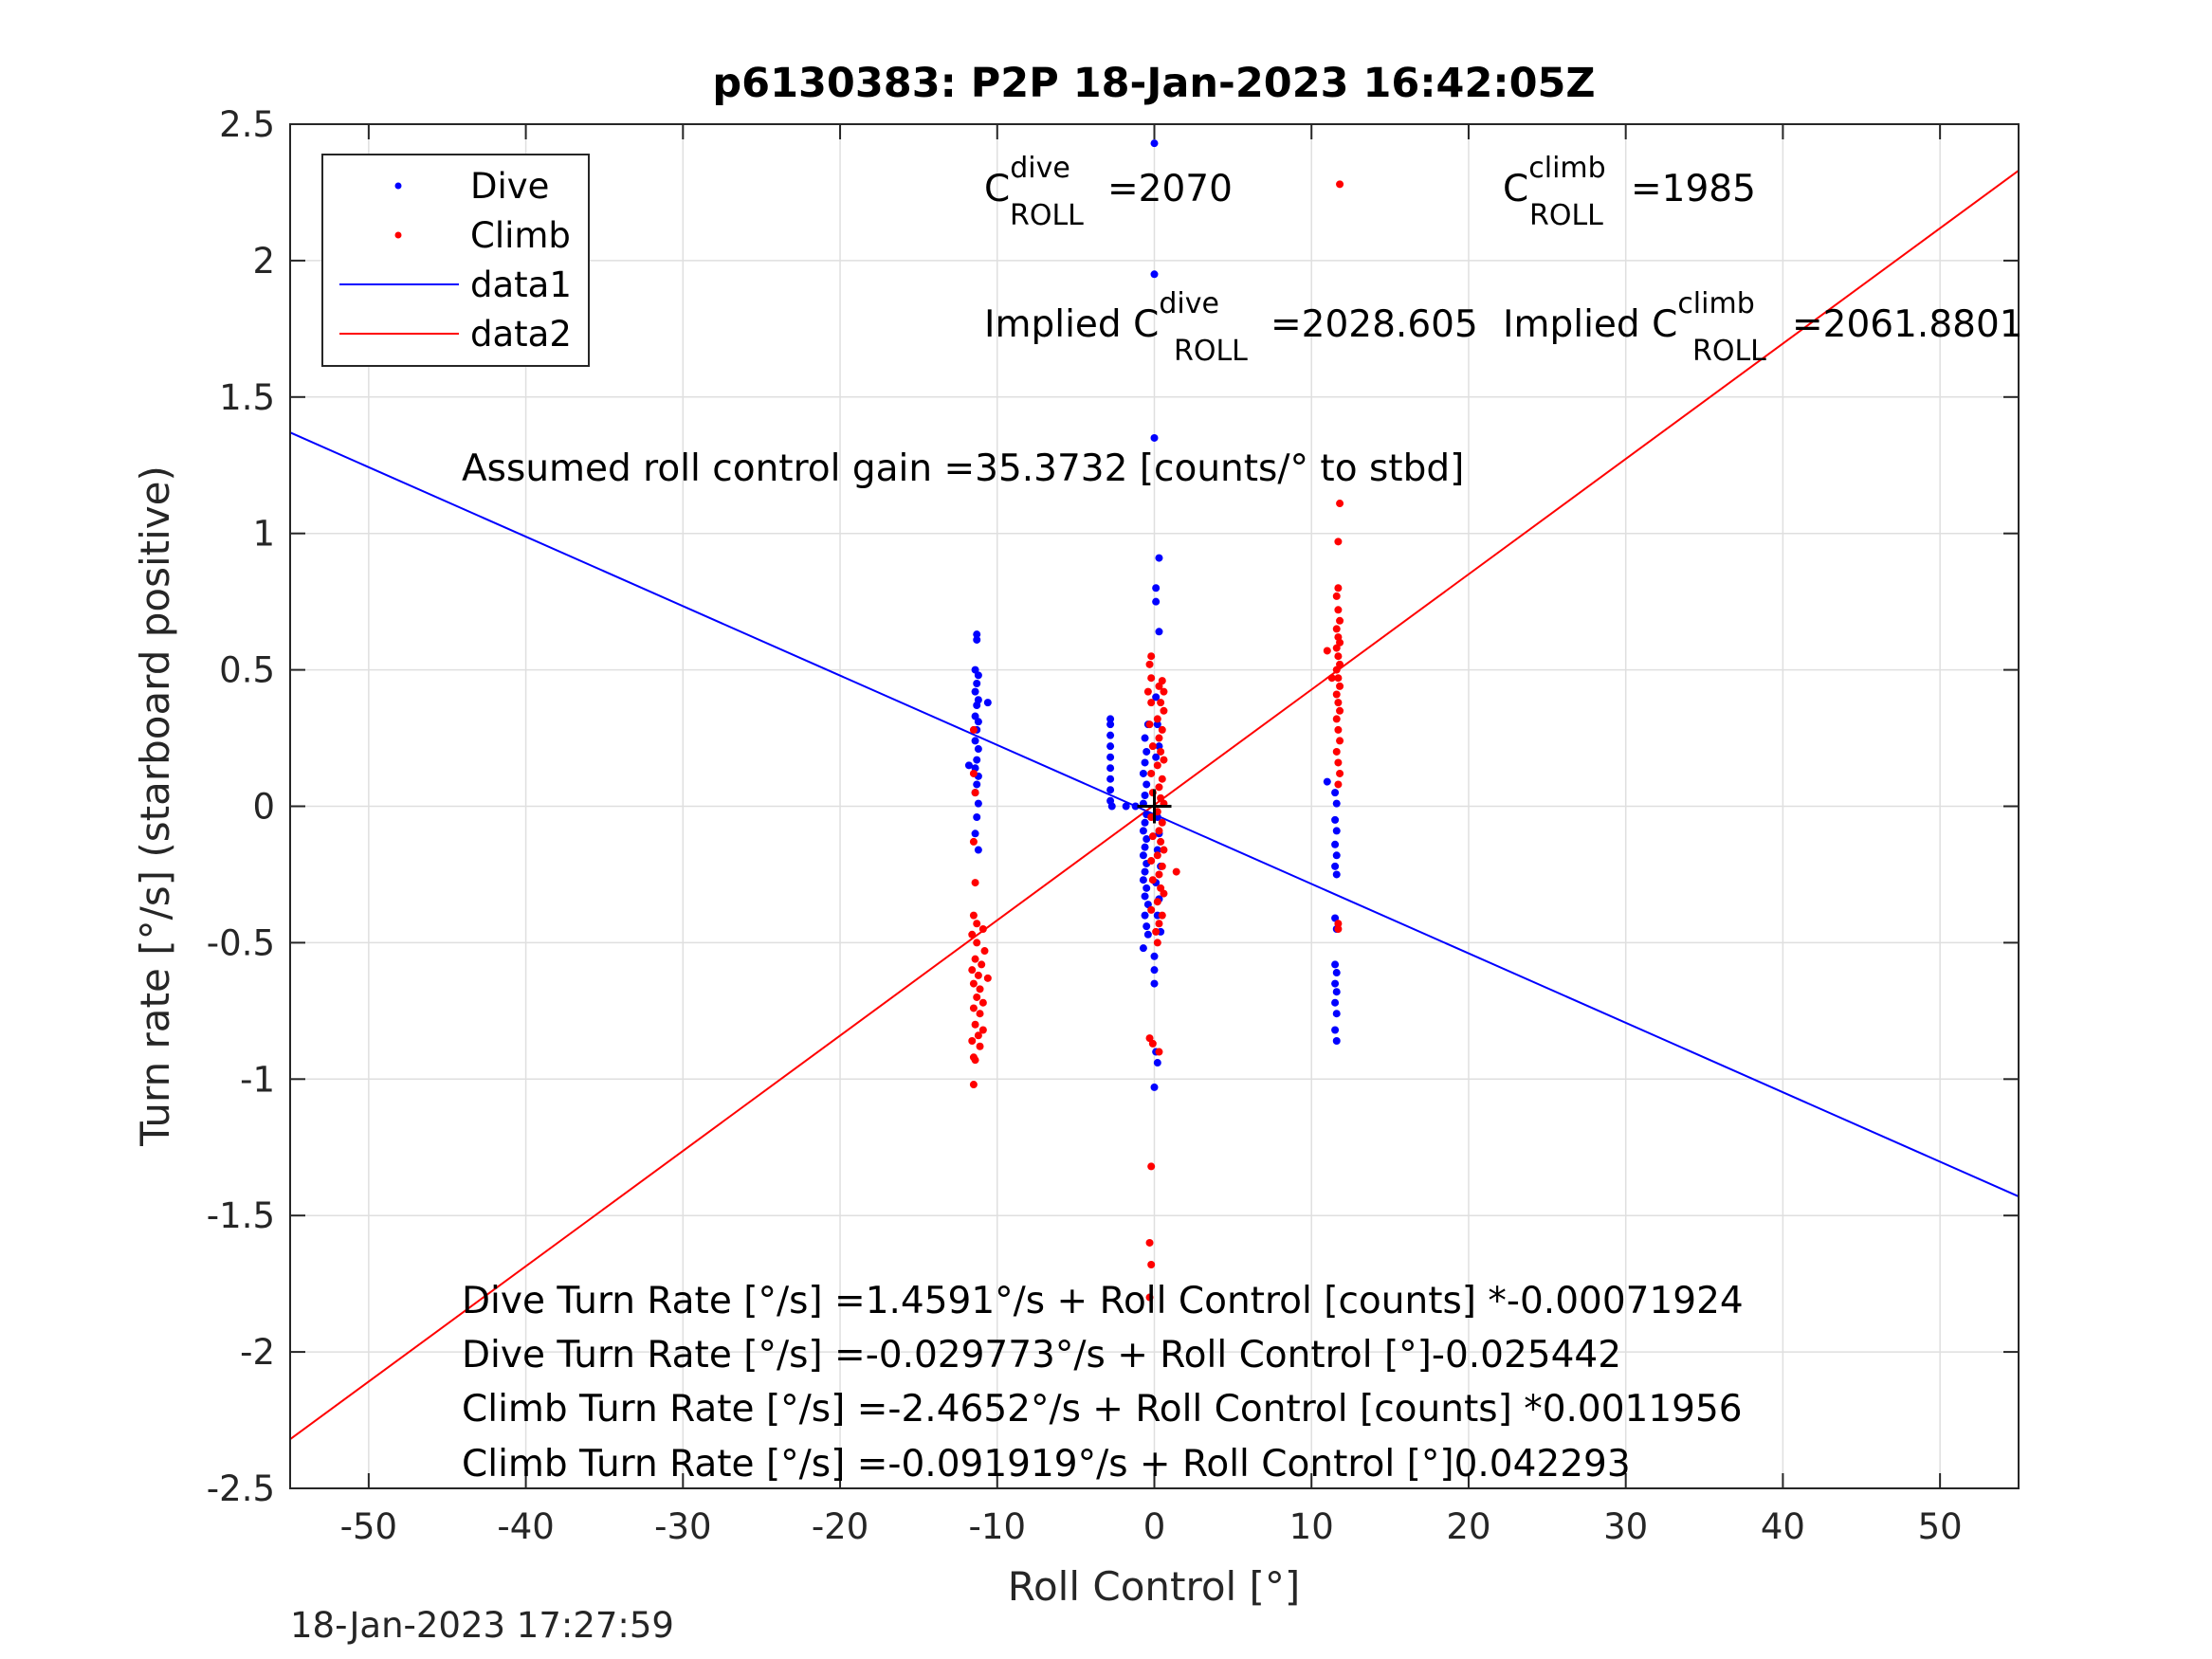 This screenshot has height=1659, width=2212. I want to click on y-tick-label: 2, so click(263, 261).